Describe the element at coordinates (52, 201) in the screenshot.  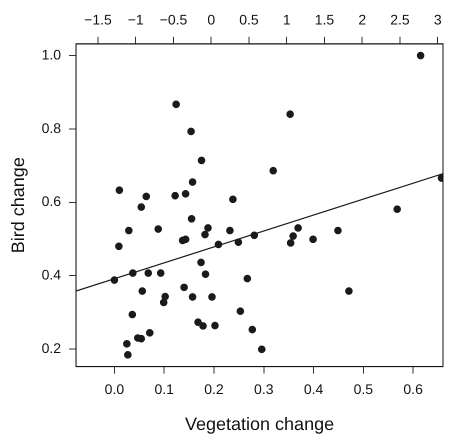
I see `y-tick-label: 0.6` at that location.